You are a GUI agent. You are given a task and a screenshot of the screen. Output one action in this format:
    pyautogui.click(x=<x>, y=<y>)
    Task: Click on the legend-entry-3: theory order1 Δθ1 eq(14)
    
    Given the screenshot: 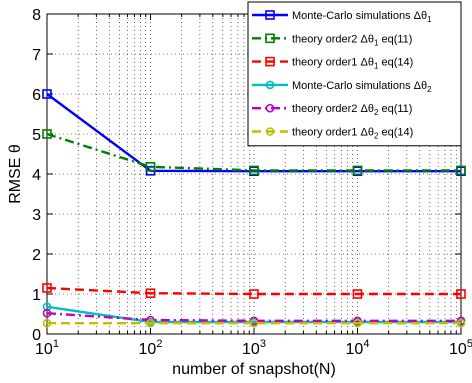 What is the action you would take?
    pyautogui.click(x=332, y=64)
    